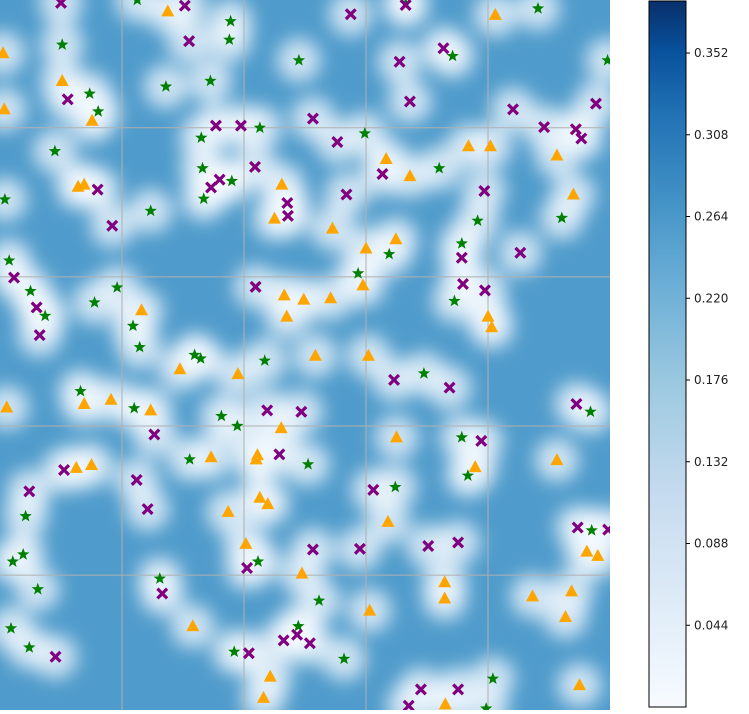 The height and width of the screenshot is (714, 749). Describe the element at coordinates (711, 135) in the screenshot. I see `colorbar-tick-label: 0.308` at that location.